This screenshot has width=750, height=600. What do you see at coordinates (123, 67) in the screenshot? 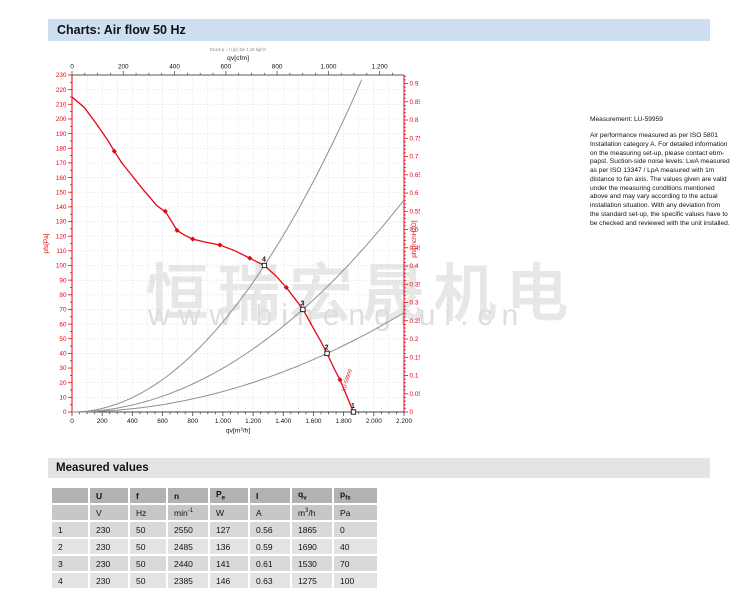
I see `tick-label-top: 200` at bounding box center [123, 67].